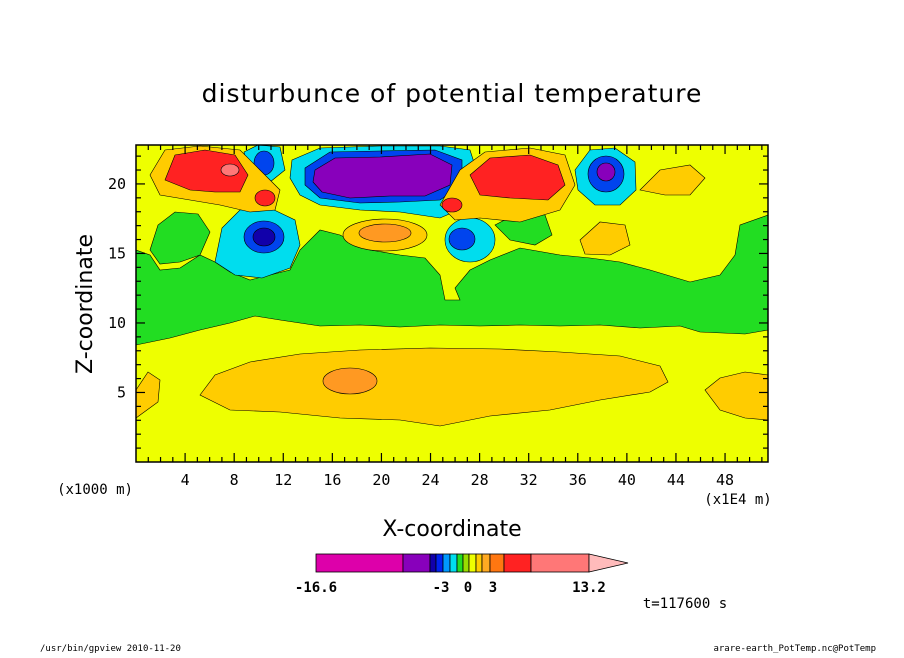  What do you see at coordinates (608, 563) in the screenshot?
I see `colorbar-max-arrow` at bounding box center [608, 563].